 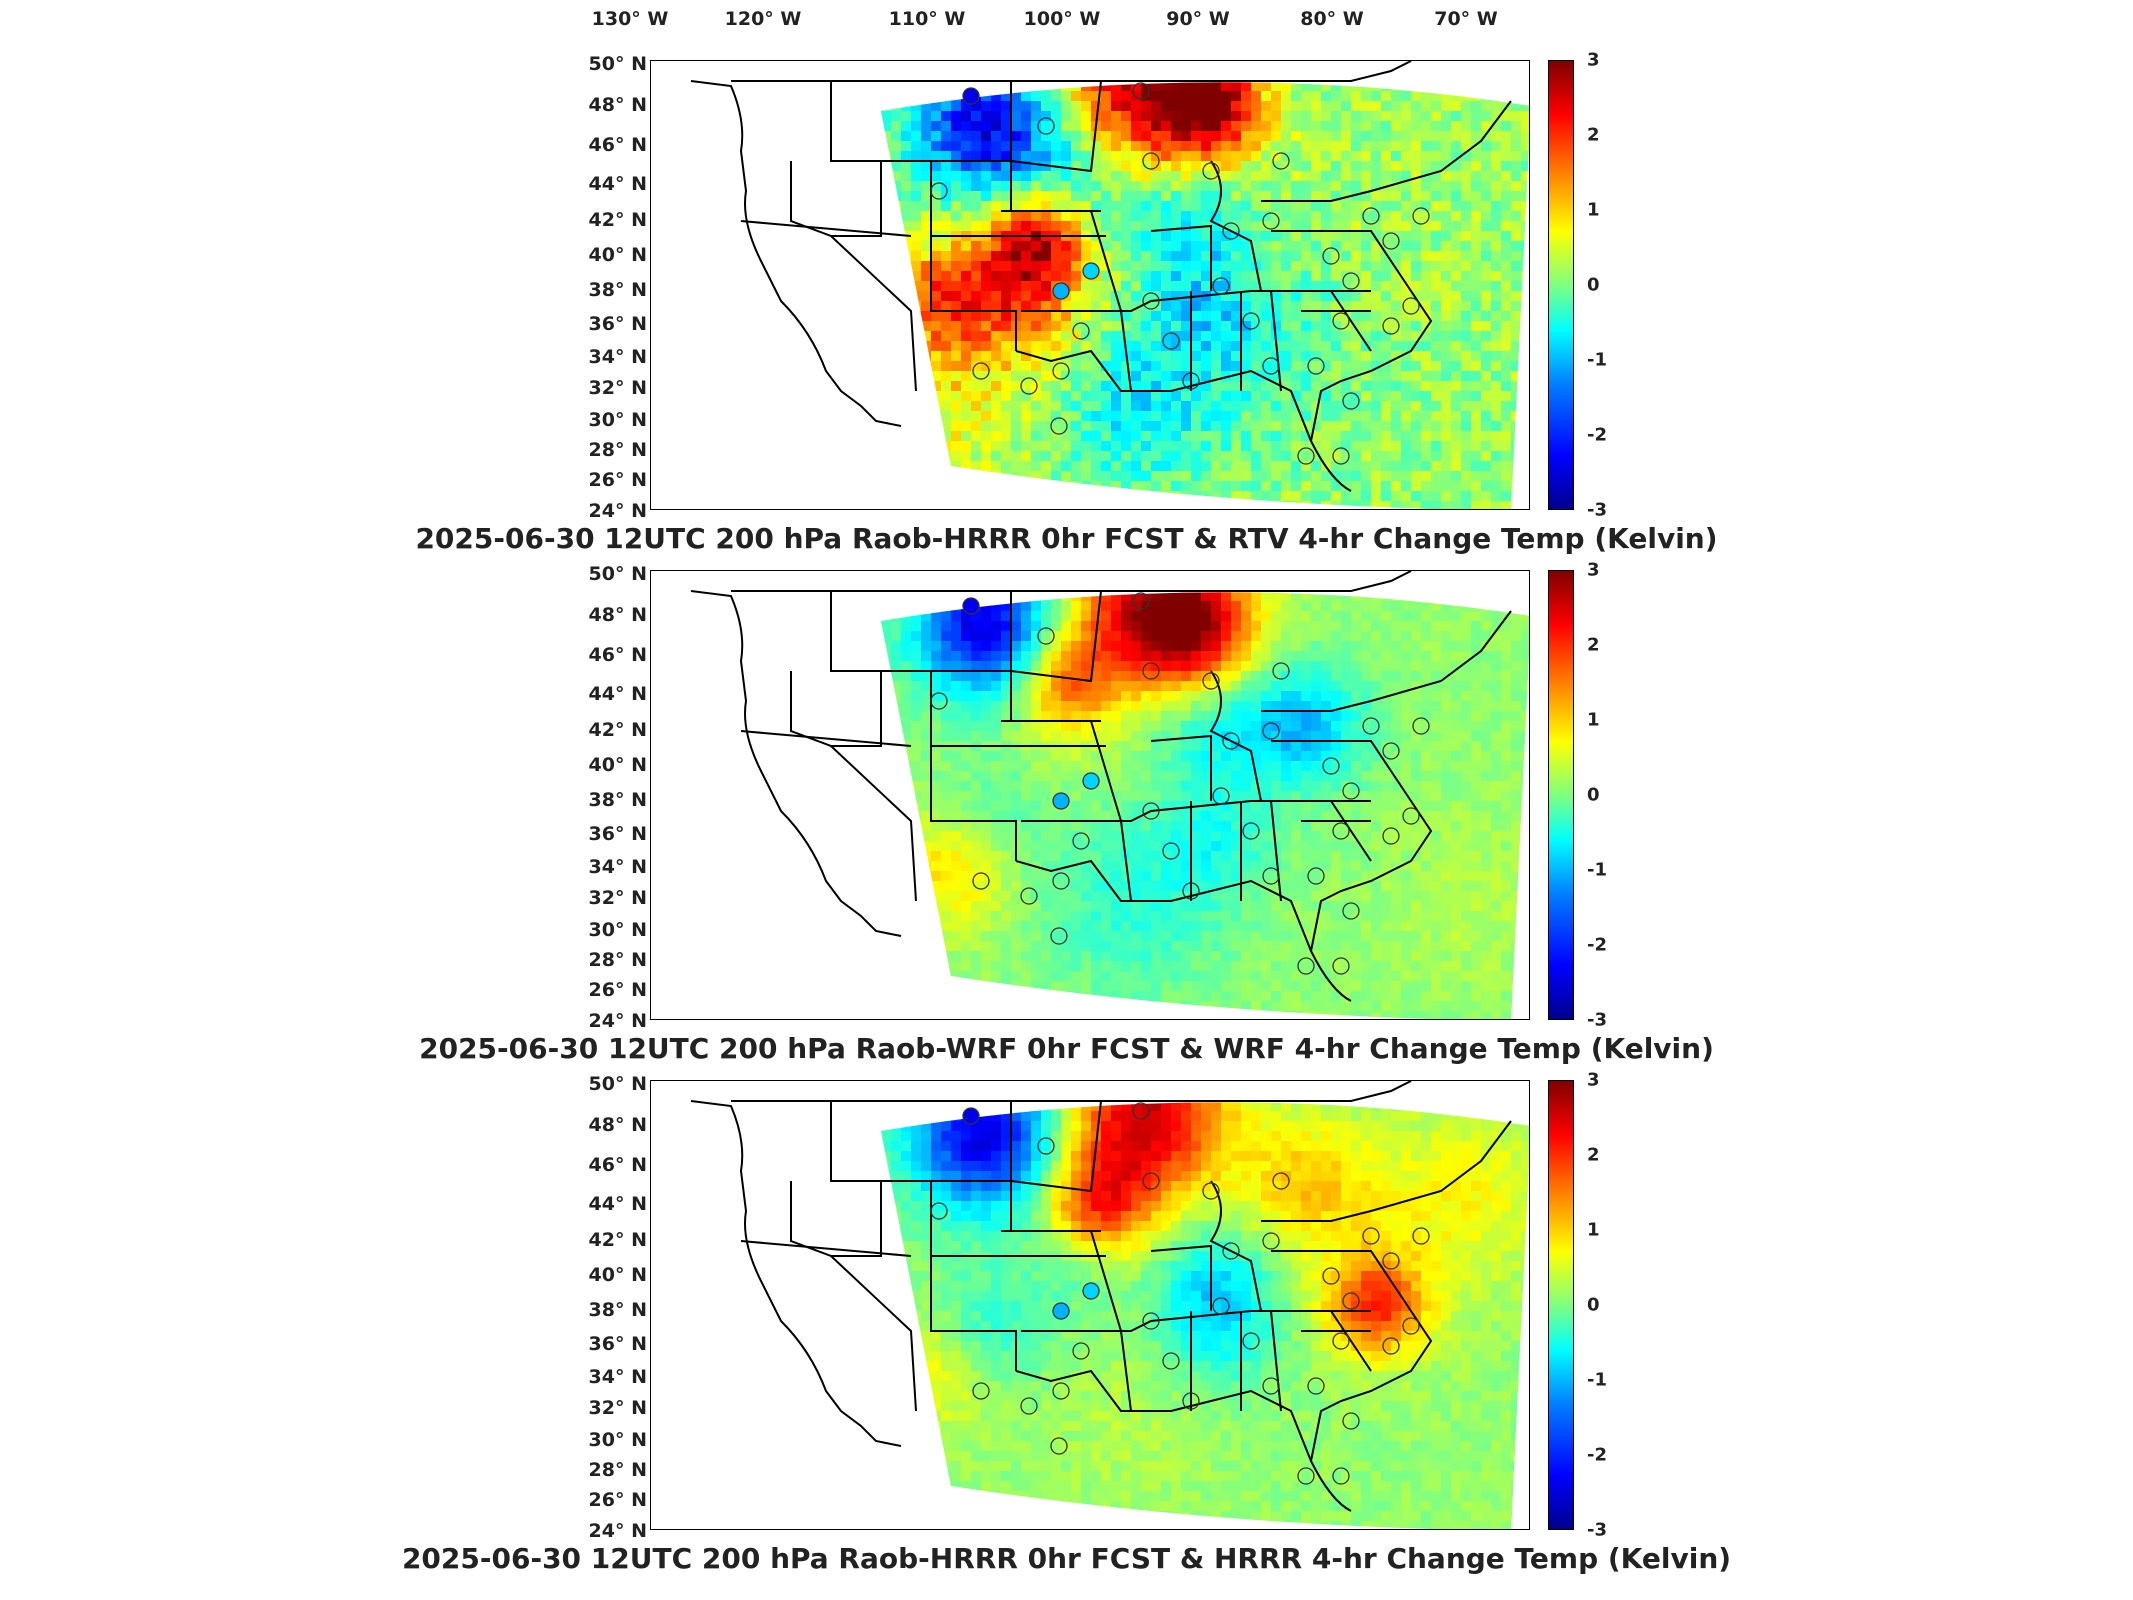 I want to click on lon-label: 110° W, so click(x=927, y=19).